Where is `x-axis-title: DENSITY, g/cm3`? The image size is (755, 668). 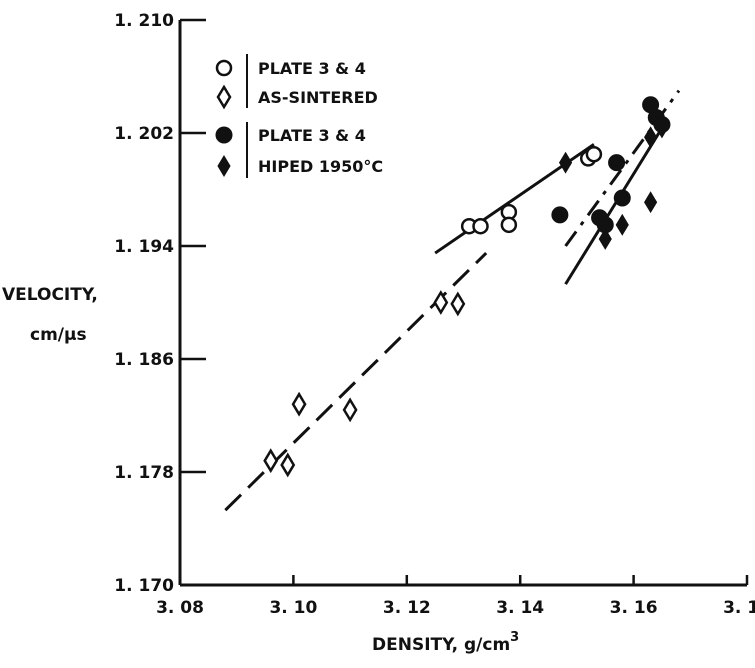 x-axis-title: DENSITY, g/cm3 is located at coordinates (445, 642).